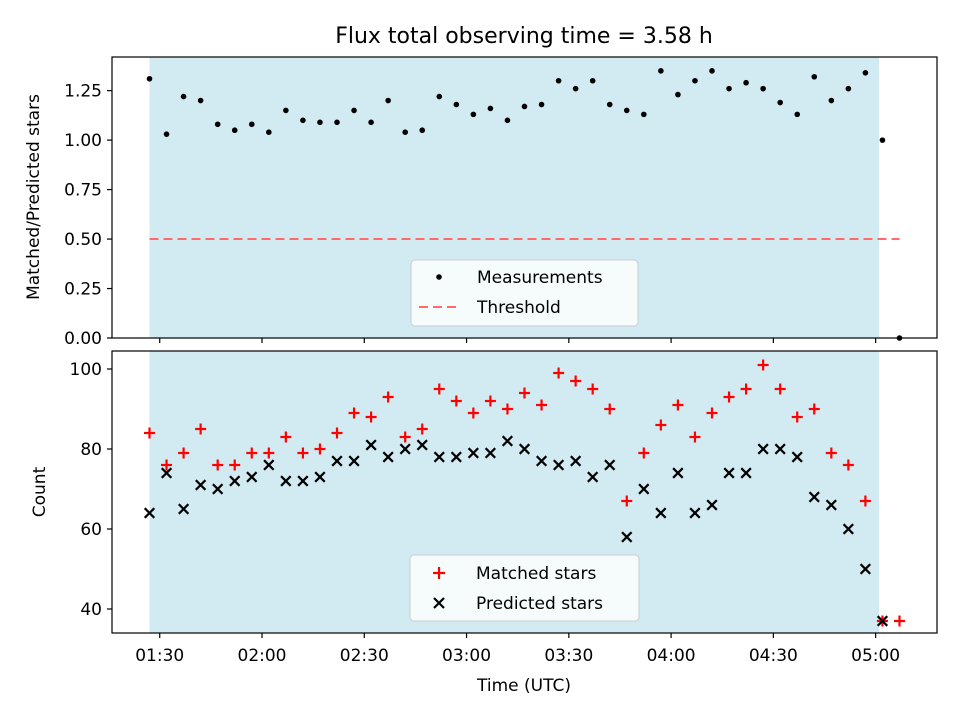 The image size is (960, 720). What do you see at coordinates (439, 277) in the screenshot?
I see `legend-measurements-marker` at bounding box center [439, 277].